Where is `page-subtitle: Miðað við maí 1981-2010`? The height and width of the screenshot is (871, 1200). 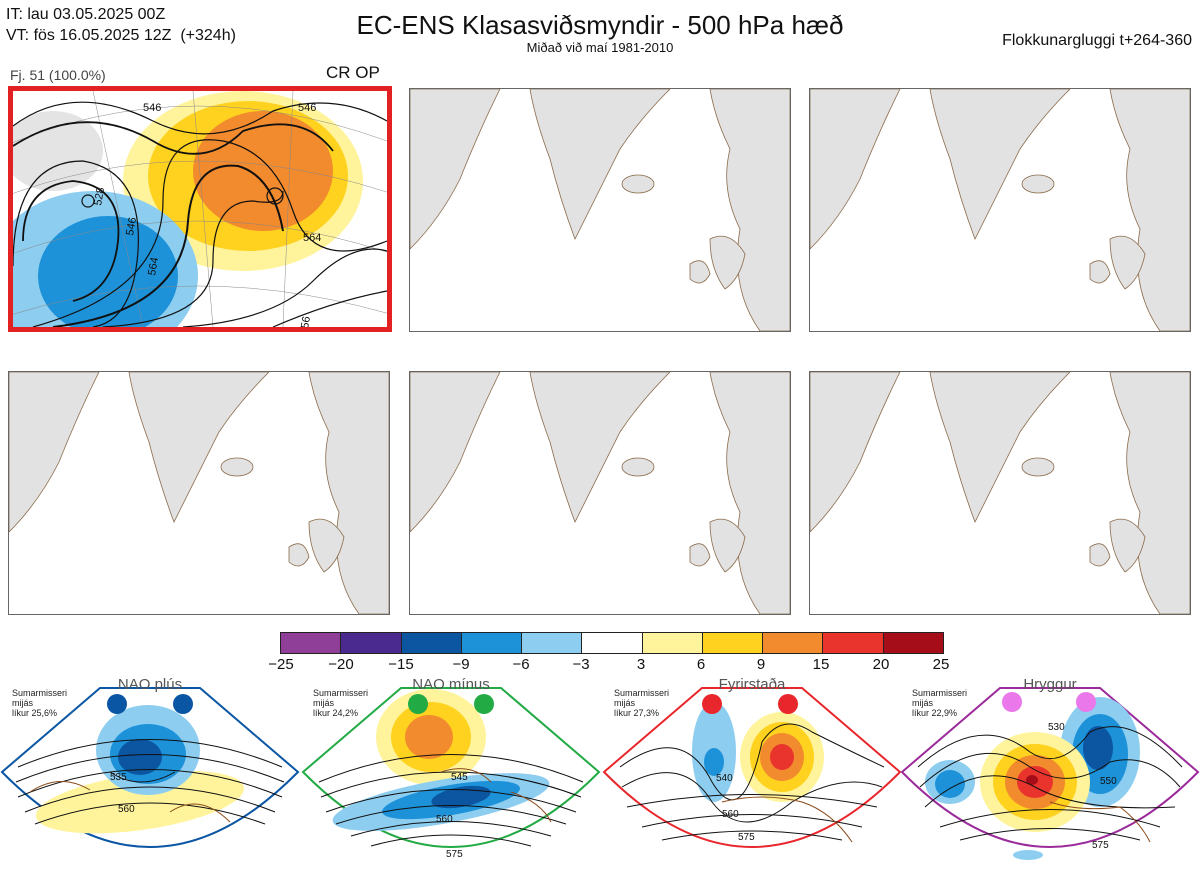 page-subtitle: Miðað við maí 1981-2010 is located at coordinates (600, 47).